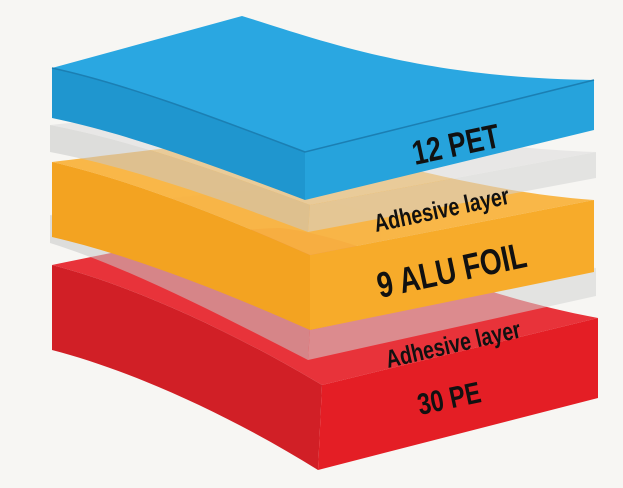  What do you see at coordinates (449, 140) in the screenshot?
I see `layer-pet-side-face` at bounding box center [449, 140].